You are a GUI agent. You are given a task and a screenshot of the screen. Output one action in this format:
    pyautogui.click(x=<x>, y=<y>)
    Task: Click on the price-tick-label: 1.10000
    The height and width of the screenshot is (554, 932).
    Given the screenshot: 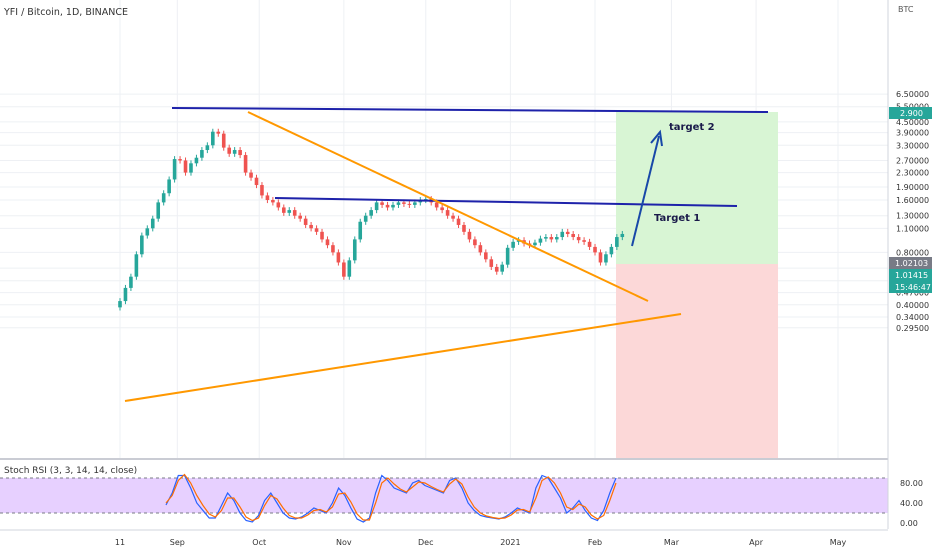 What is the action you would take?
    pyautogui.click(x=912, y=228)
    